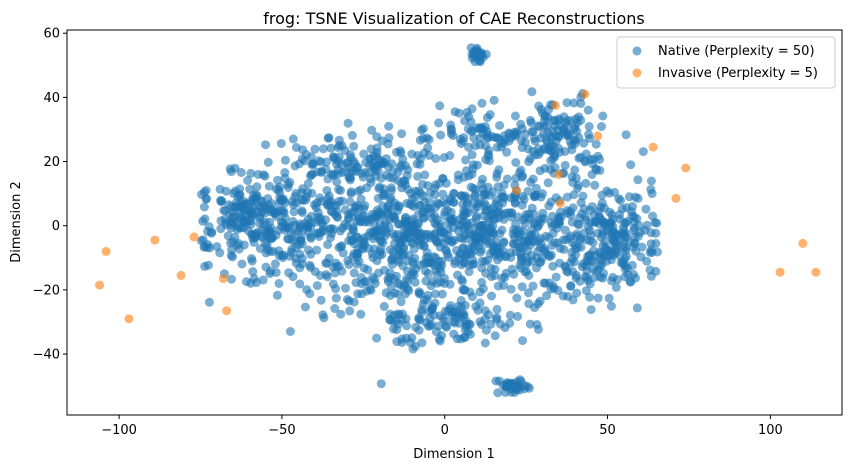 This screenshot has width=853, height=470. I want to click on y-axis-label: Dimension 2, so click(16, 222).